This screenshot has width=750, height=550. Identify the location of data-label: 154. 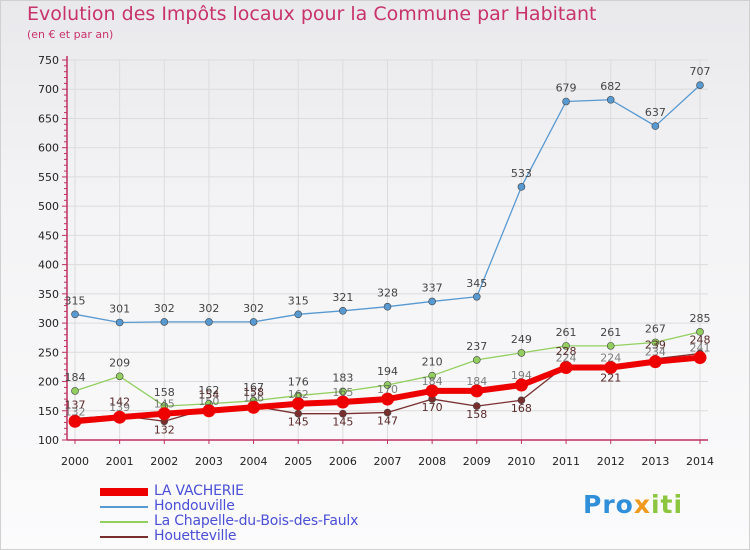
(208, 394).